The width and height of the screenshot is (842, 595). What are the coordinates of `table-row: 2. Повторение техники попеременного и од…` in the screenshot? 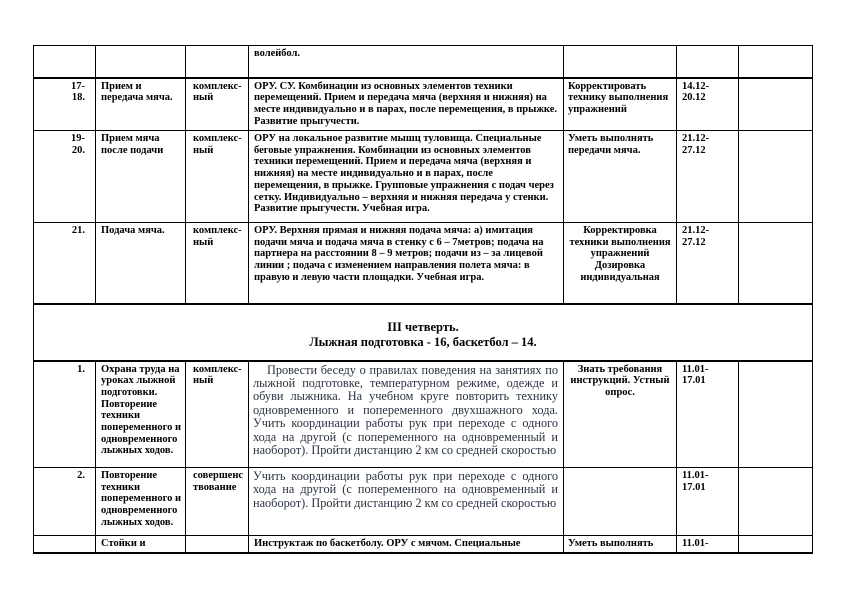 It's located at (423, 501).